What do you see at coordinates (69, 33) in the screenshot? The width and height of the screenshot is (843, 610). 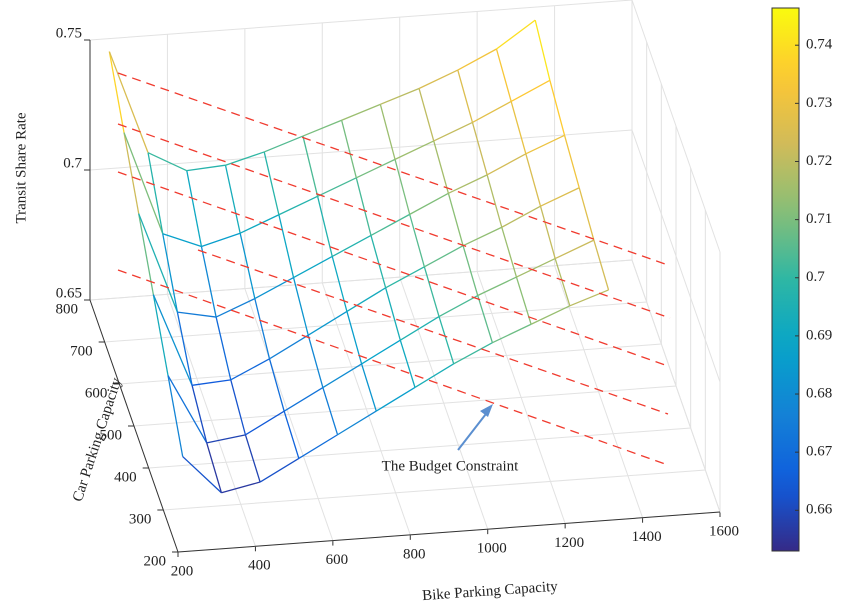 I see `z-tick-label: 0.75` at bounding box center [69, 33].